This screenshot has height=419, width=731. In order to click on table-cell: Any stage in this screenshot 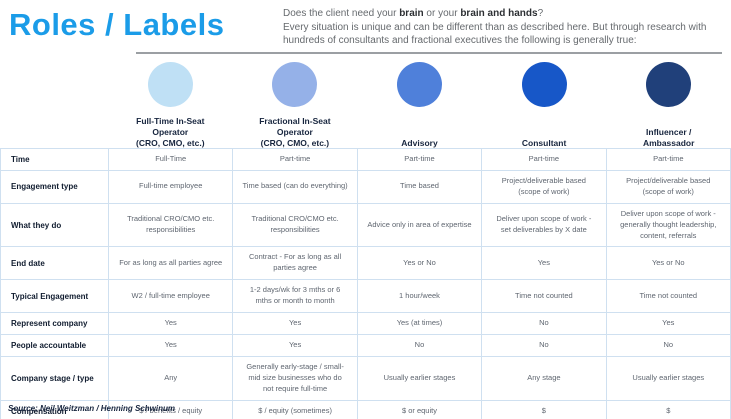, I will do `click(544, 378)`.